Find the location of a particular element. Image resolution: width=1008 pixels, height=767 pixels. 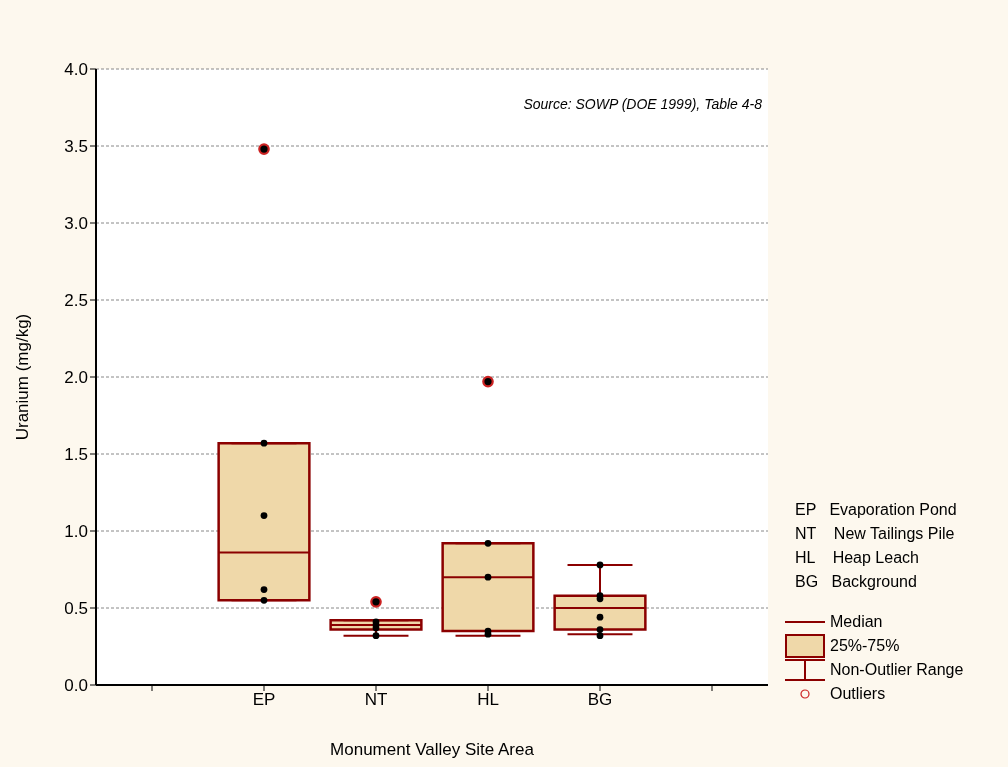

y-tick-label: 2.0 is located at coordinates (76, 378).